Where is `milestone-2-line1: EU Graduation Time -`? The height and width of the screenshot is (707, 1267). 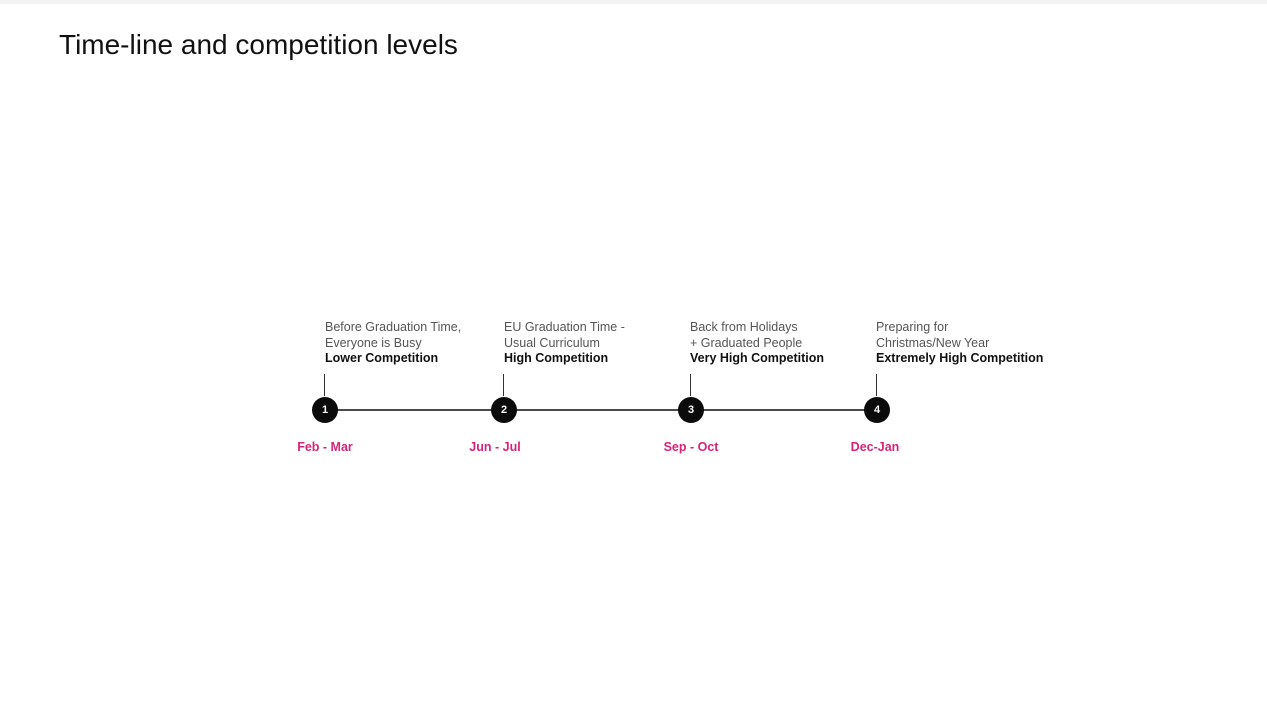
milestone-2-line1: EU Graduation Time - is located at coordinates (564, 327).